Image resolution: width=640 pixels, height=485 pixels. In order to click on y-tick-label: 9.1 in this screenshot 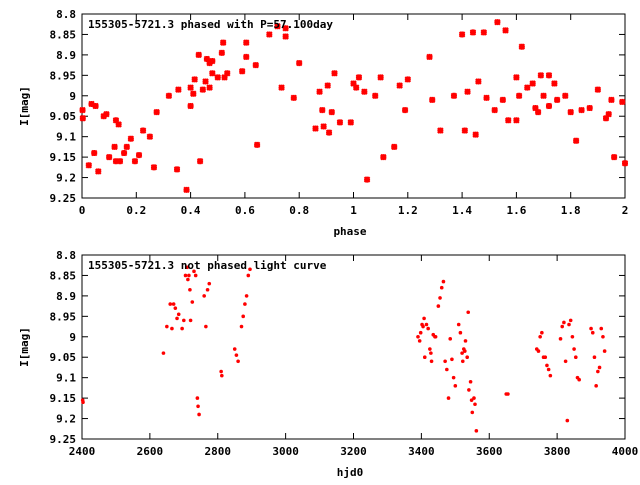, I will do `click(66, 137)`.